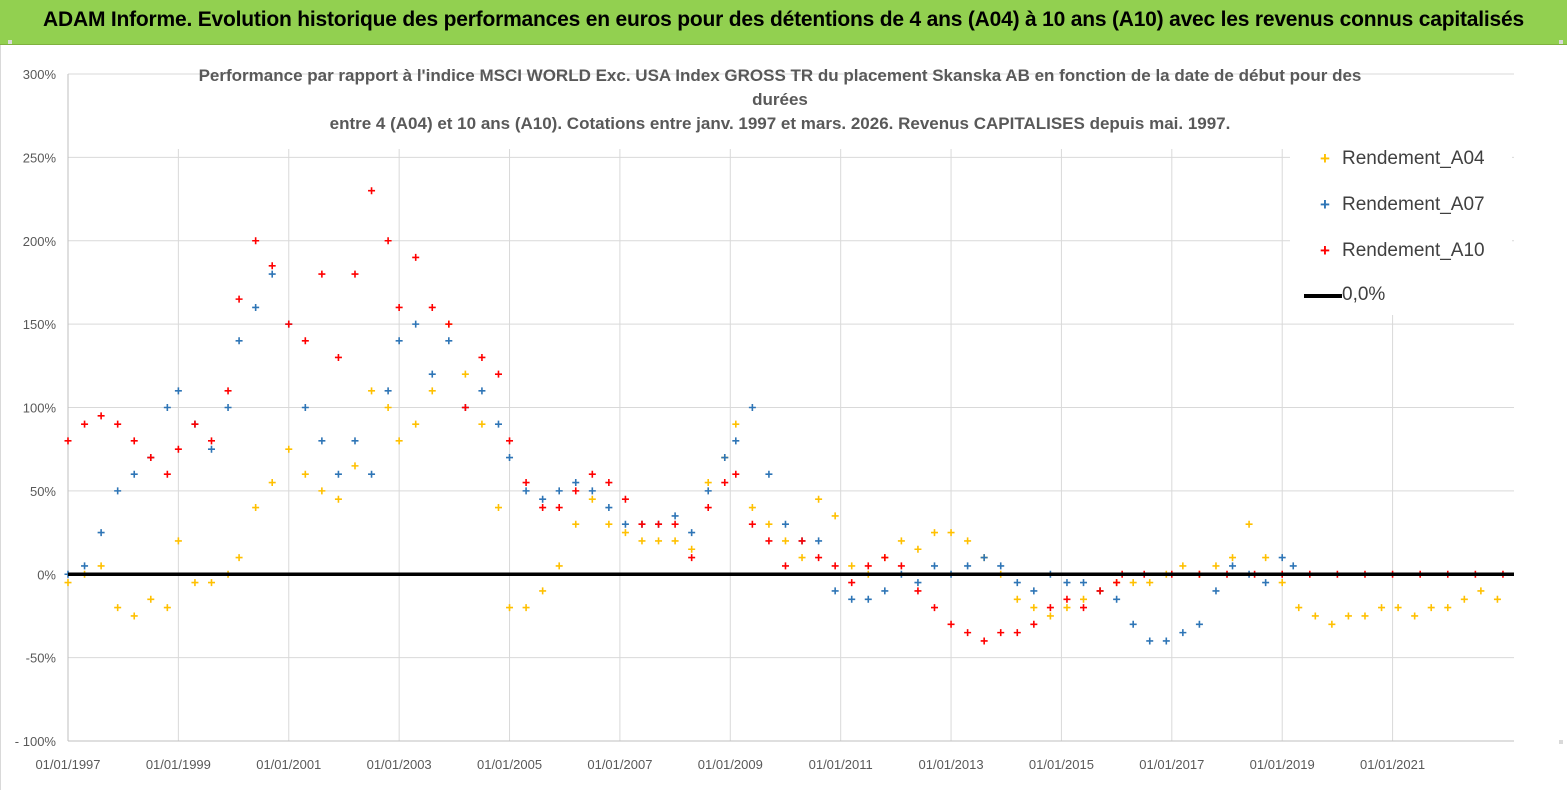 Image resolution: width=1567 pixels, height=790 pixels. What do you see at coordinates (399, 764) in the screenshot?
I see `x-tick-label: 01/01/2003` at bounding box center [399, 764].